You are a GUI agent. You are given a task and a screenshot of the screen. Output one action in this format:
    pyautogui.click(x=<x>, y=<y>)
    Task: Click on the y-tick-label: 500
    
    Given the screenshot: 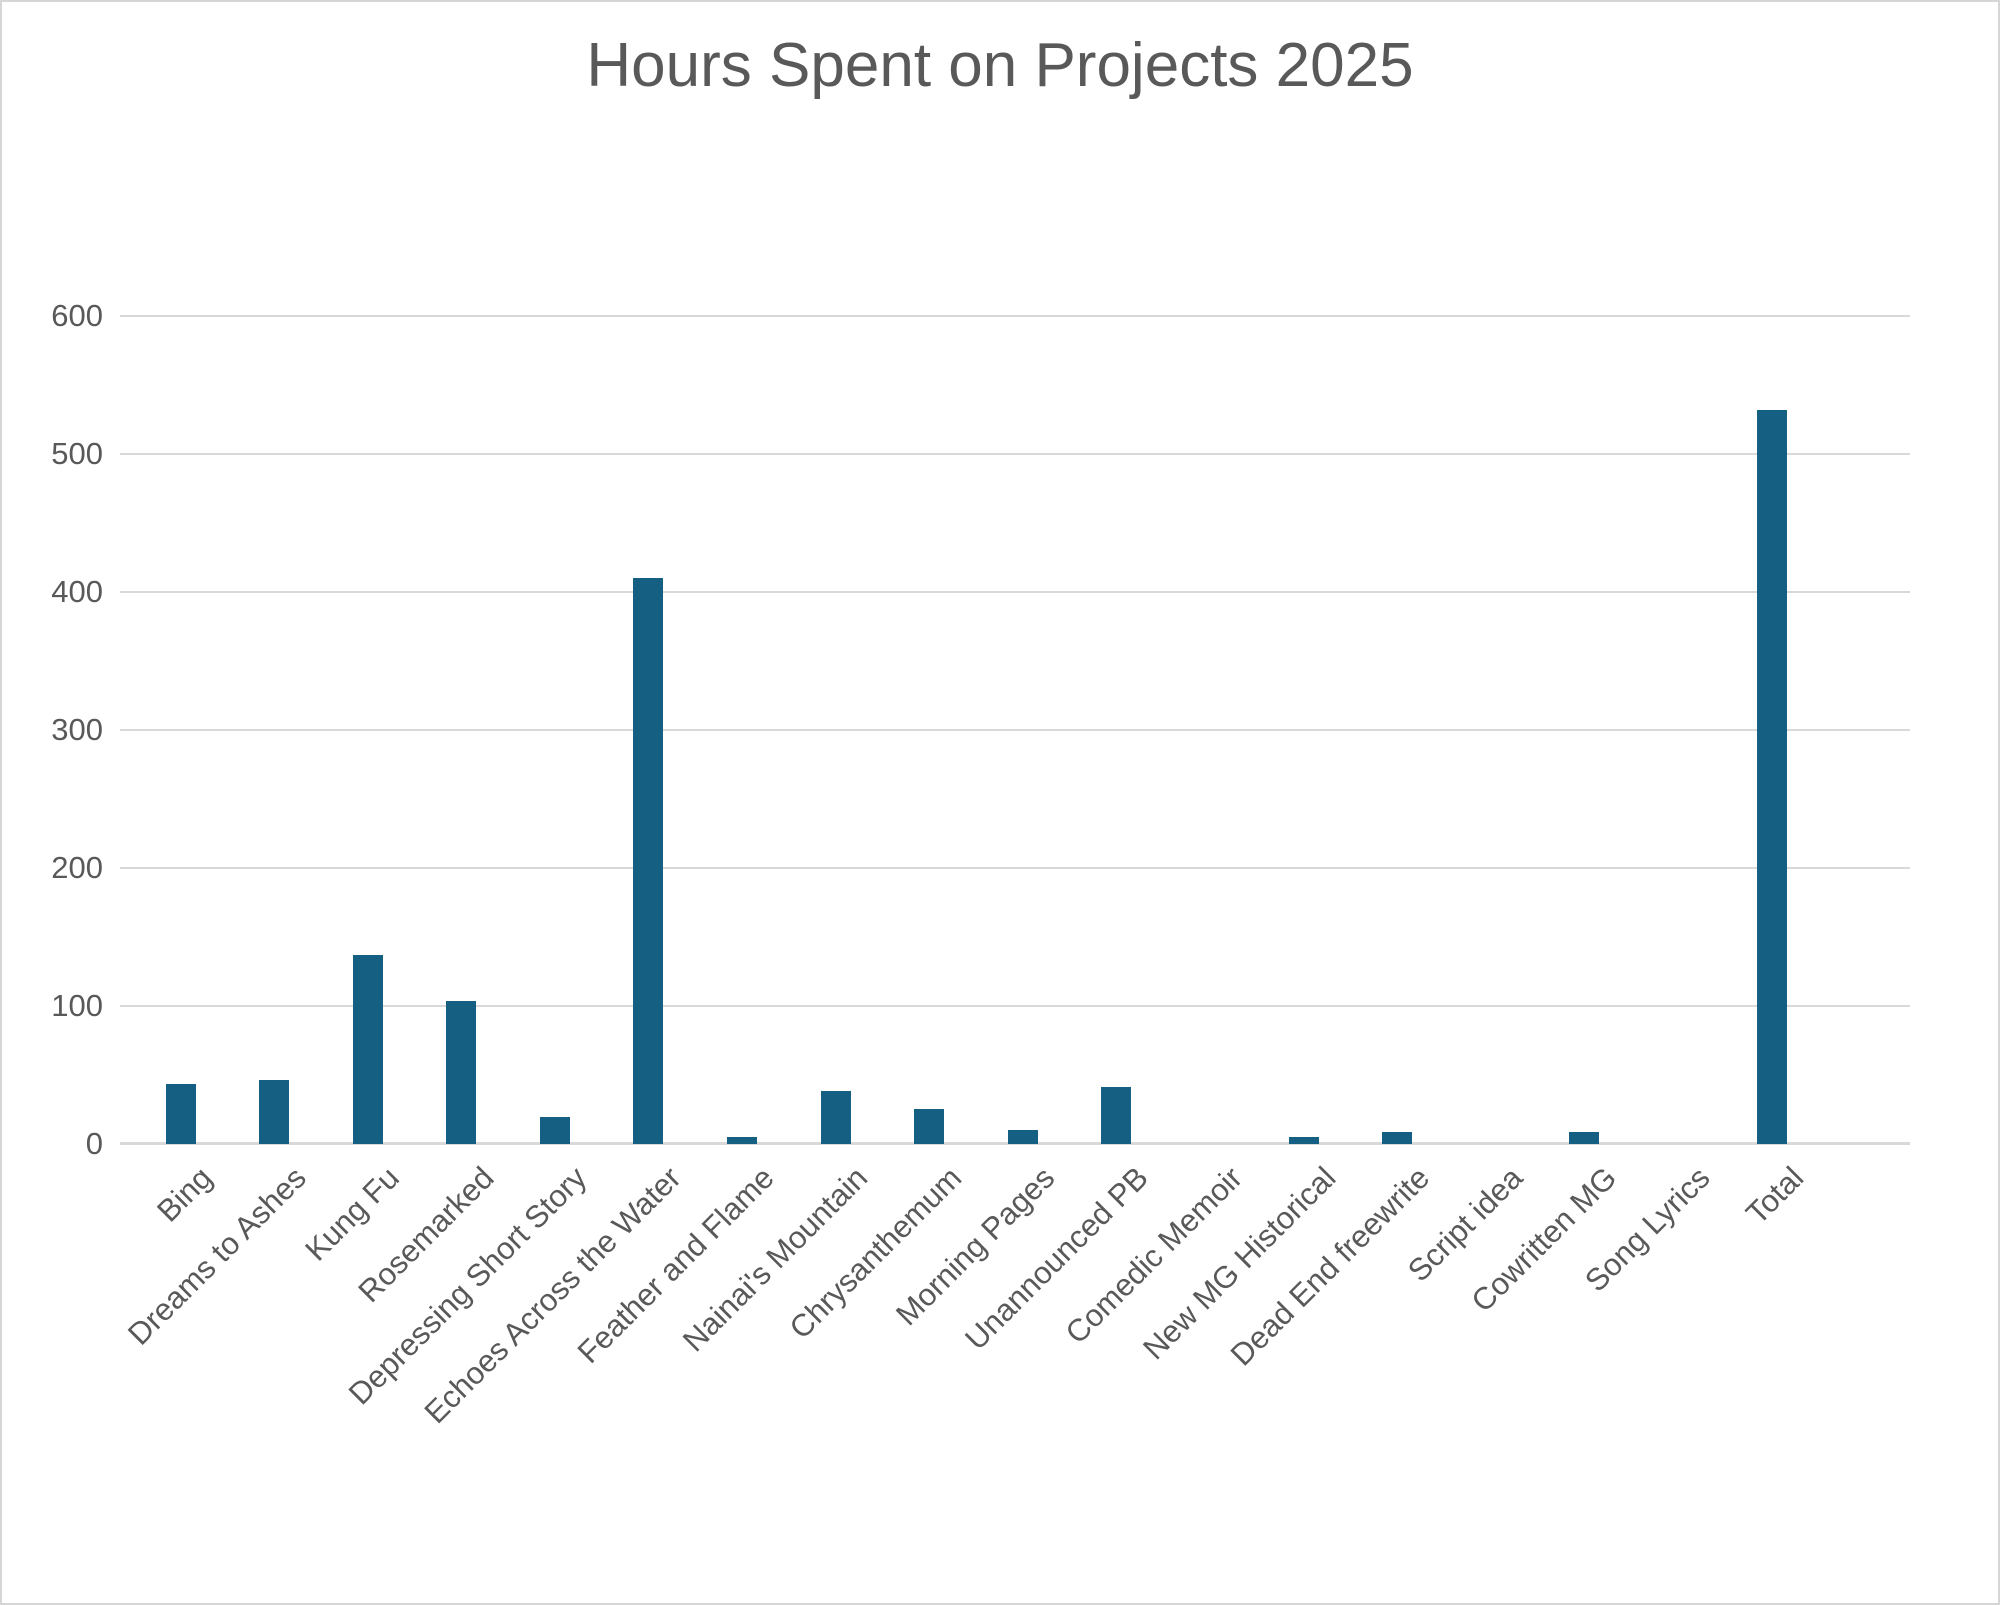 What is the action you would take?
    pyautogui.click(x=77, y=453)
    